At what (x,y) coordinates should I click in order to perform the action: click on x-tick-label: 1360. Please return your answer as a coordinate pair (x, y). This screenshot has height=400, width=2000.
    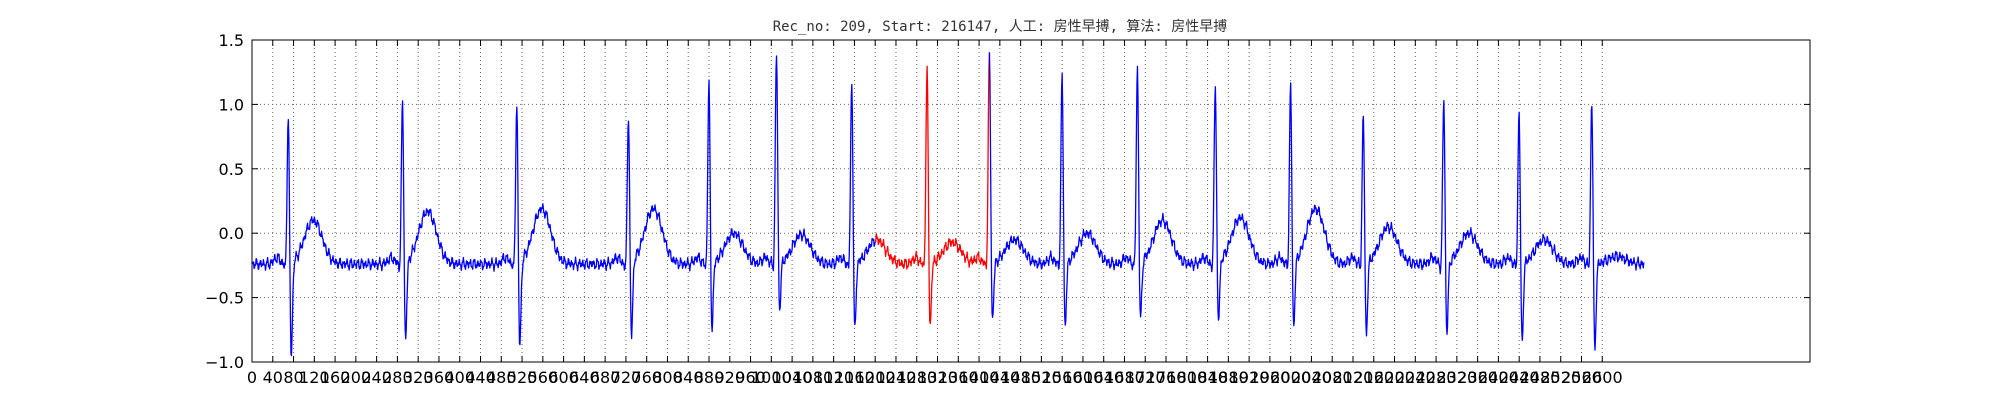
    Looking at the image, I should click on (958, 377).